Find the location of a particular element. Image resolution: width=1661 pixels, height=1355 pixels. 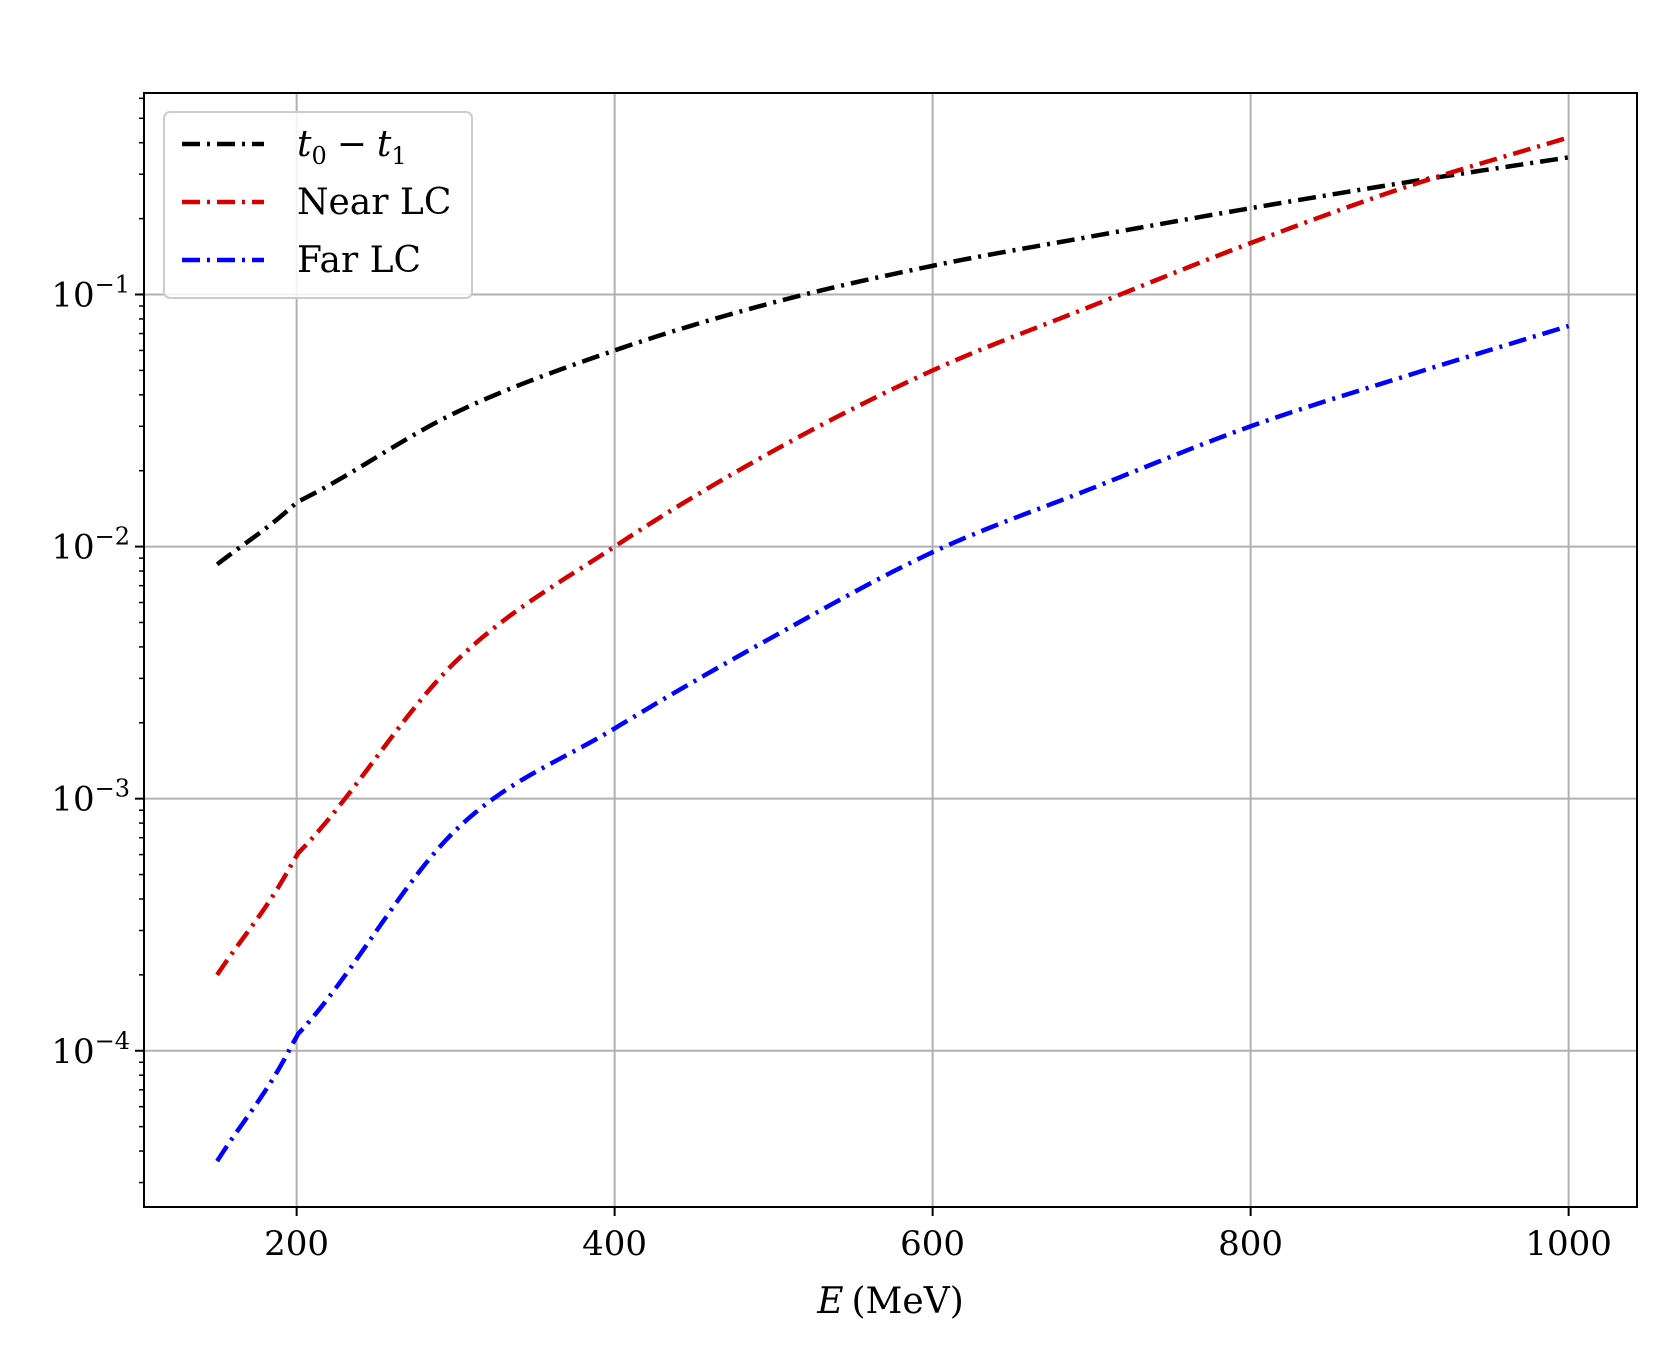

legend: t0− t1 Near LC Far LC is located at coordinates (318, 205).